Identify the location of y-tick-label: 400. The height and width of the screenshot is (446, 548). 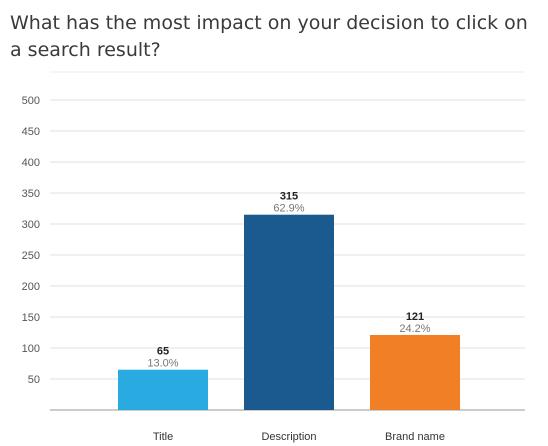
(31, 163).